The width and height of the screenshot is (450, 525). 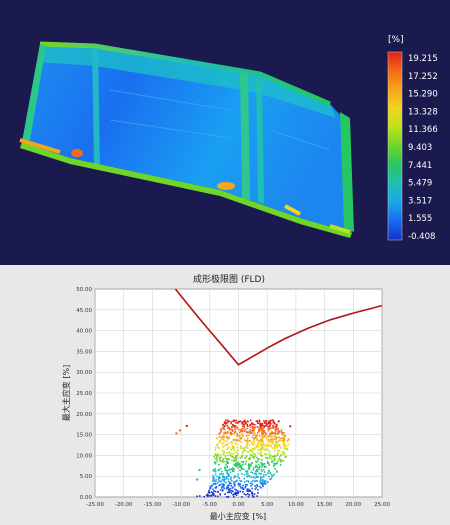 I want to click on x-tick-label: 15.00, so click(x=325, y=505).